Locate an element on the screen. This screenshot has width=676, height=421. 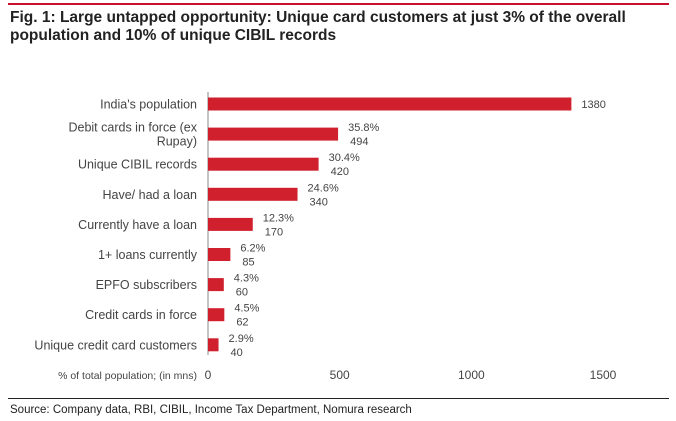
value-label: 340 is located at coordinates (319, 202).